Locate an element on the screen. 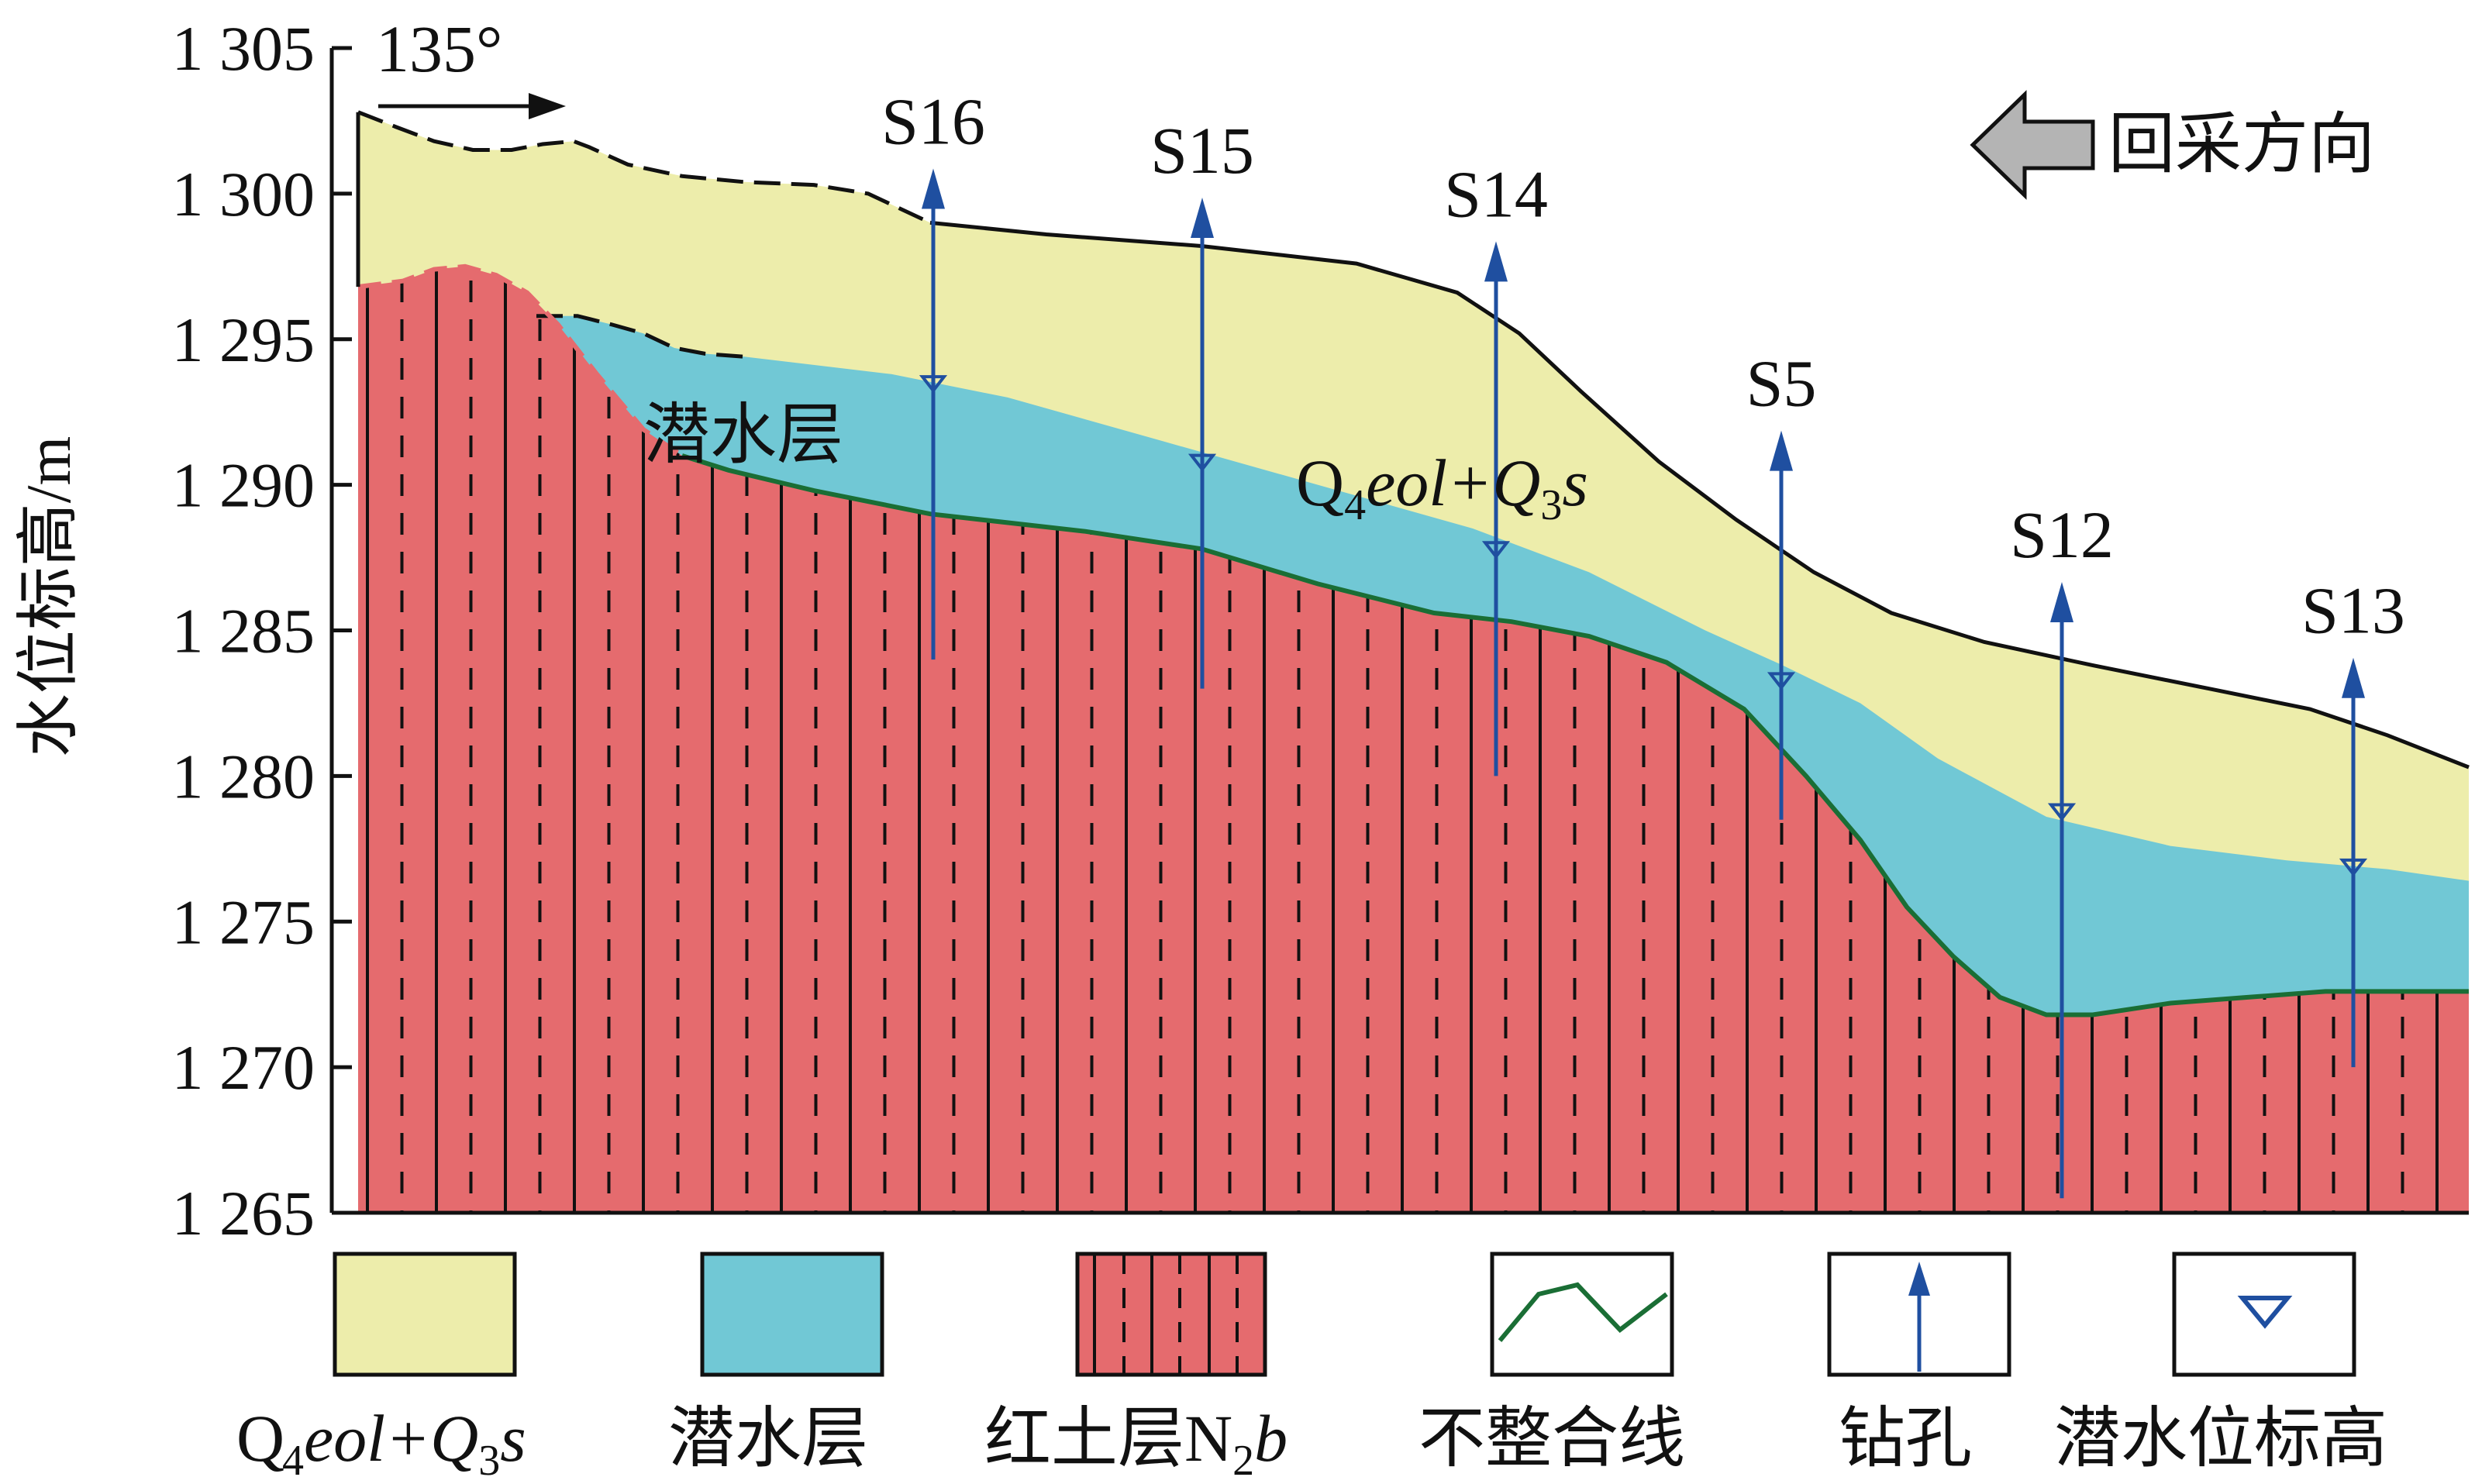  borehole-s14: S14 is located at coordinates (1496, 466).